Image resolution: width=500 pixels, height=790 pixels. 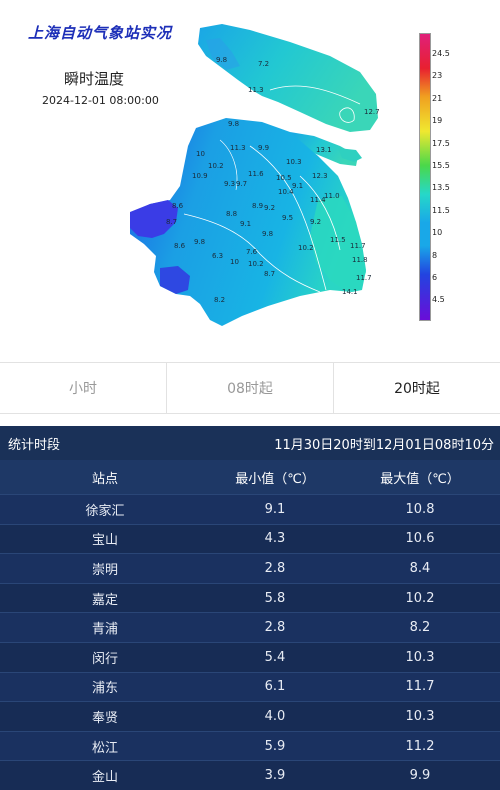 What do you see at coordinates (250, 775) in the screenshot?
I see `table-row: 金山 3.9 9.9` at bounding box center [250, 775].